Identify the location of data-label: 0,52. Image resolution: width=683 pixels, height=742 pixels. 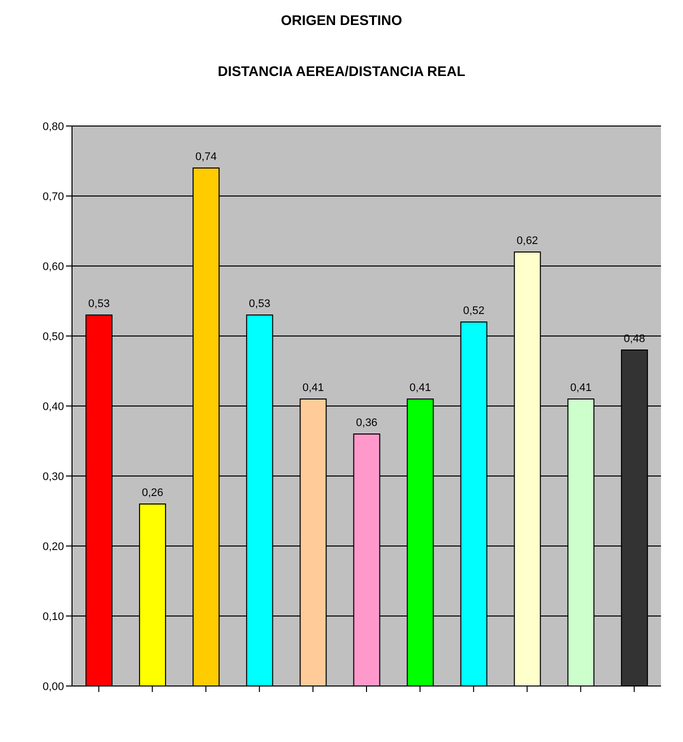
(474, 311).